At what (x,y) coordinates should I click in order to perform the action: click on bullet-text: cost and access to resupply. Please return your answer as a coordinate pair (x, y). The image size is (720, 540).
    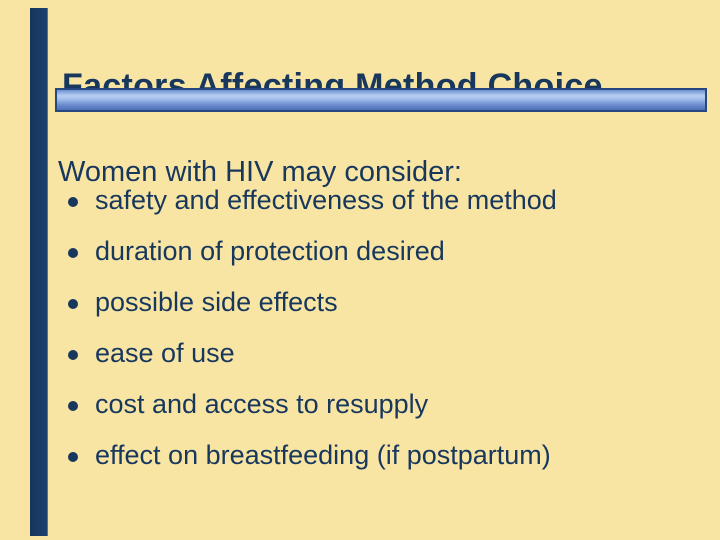
    Looking at the image, I should click on (262, 404).